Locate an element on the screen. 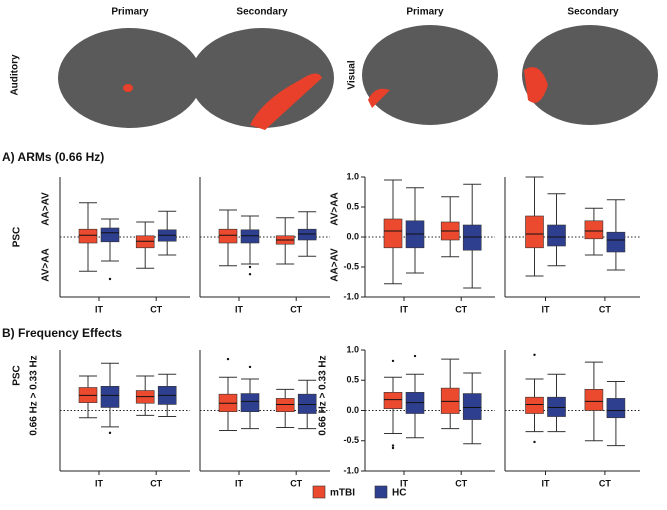 The image size is (667, 510). legend-label: mTBI is located at coordinates (342, 493).